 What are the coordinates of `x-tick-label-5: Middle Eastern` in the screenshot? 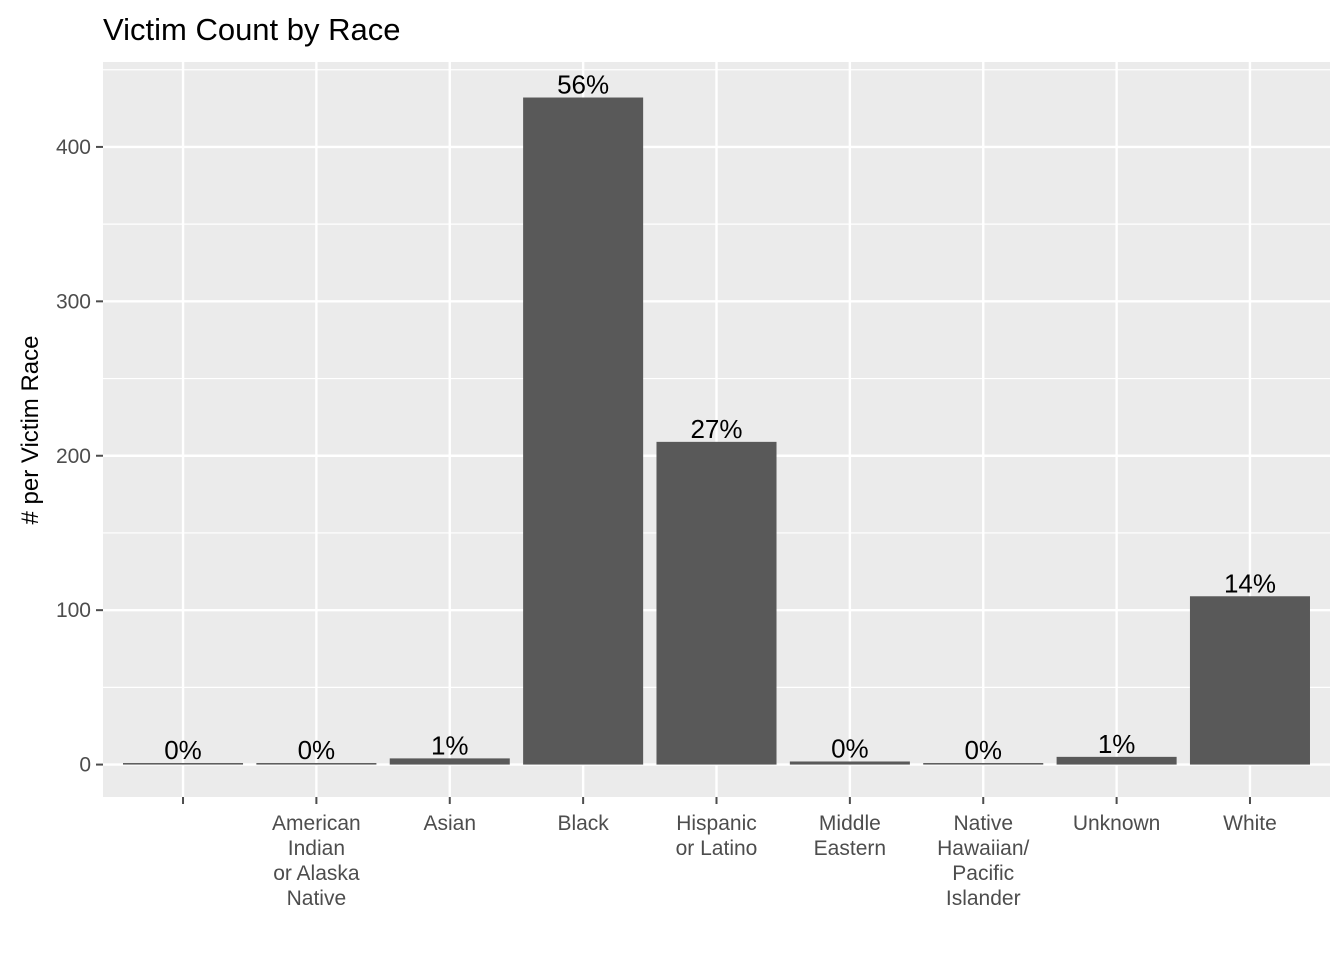 It's located at (850, 836).